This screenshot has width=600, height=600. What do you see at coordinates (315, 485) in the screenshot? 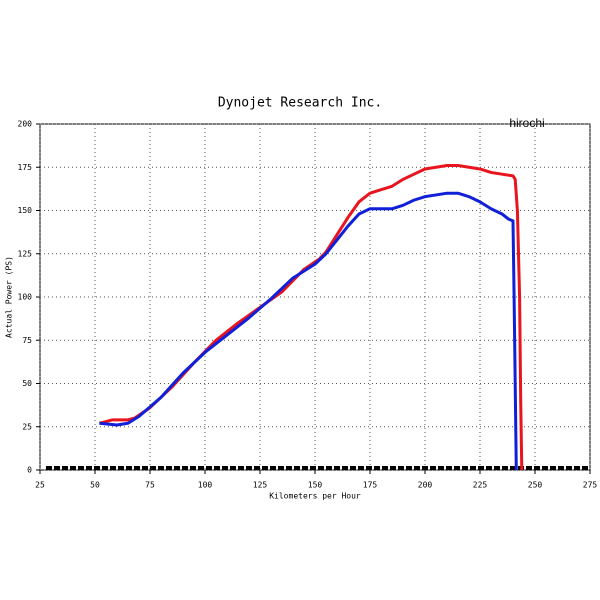
I see `x-tick-label: 150` at bounding box center [315, 485].